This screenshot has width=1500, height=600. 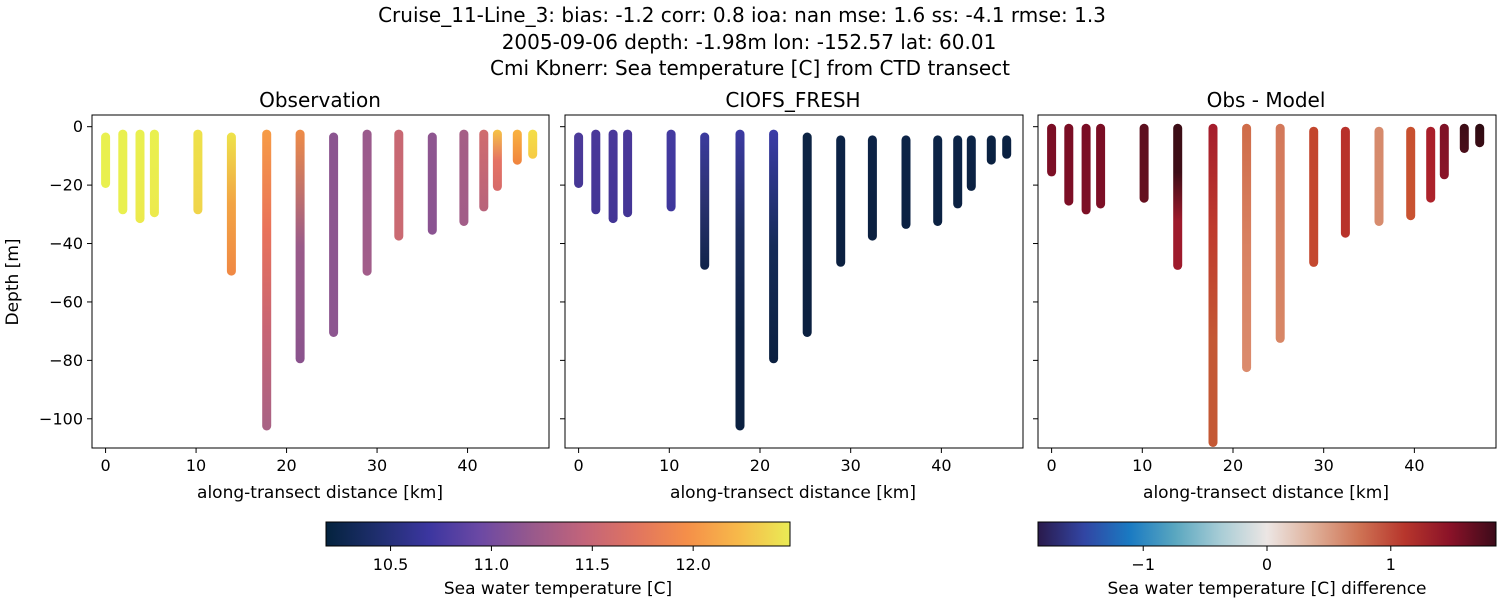 I want to click on colorbar-temperature-label: Sea water temperature [C], so click(x=558, y=589).